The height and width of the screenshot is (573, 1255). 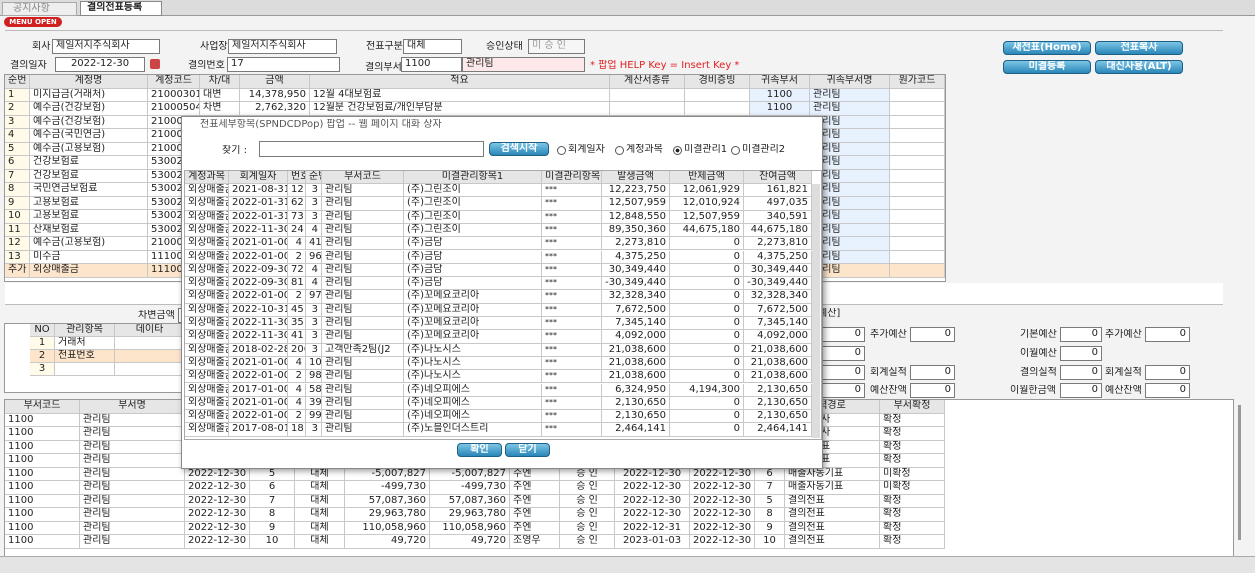 I want to click on grid-cell: 2, so click(x=297, y=257).